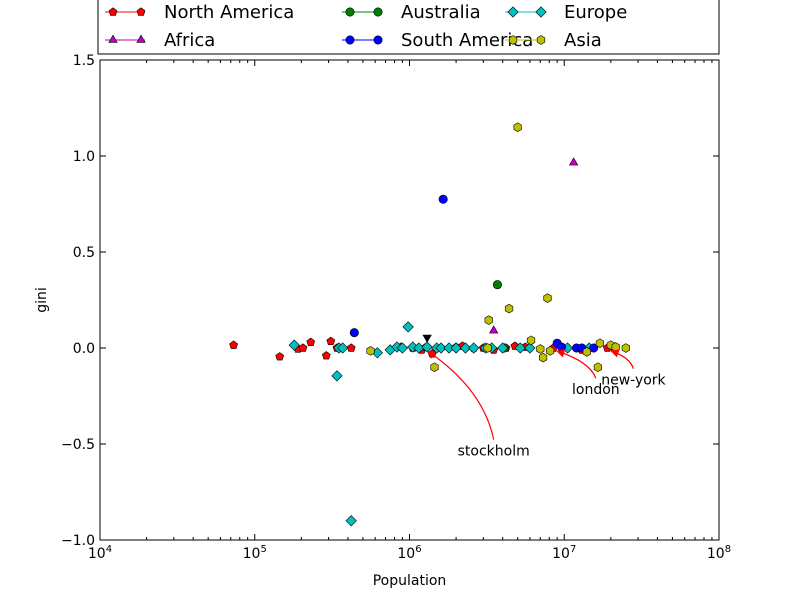  Describe the element at coordinates (494, 452) in the screenshot. I see `annotation-label: stockholm` at that location.